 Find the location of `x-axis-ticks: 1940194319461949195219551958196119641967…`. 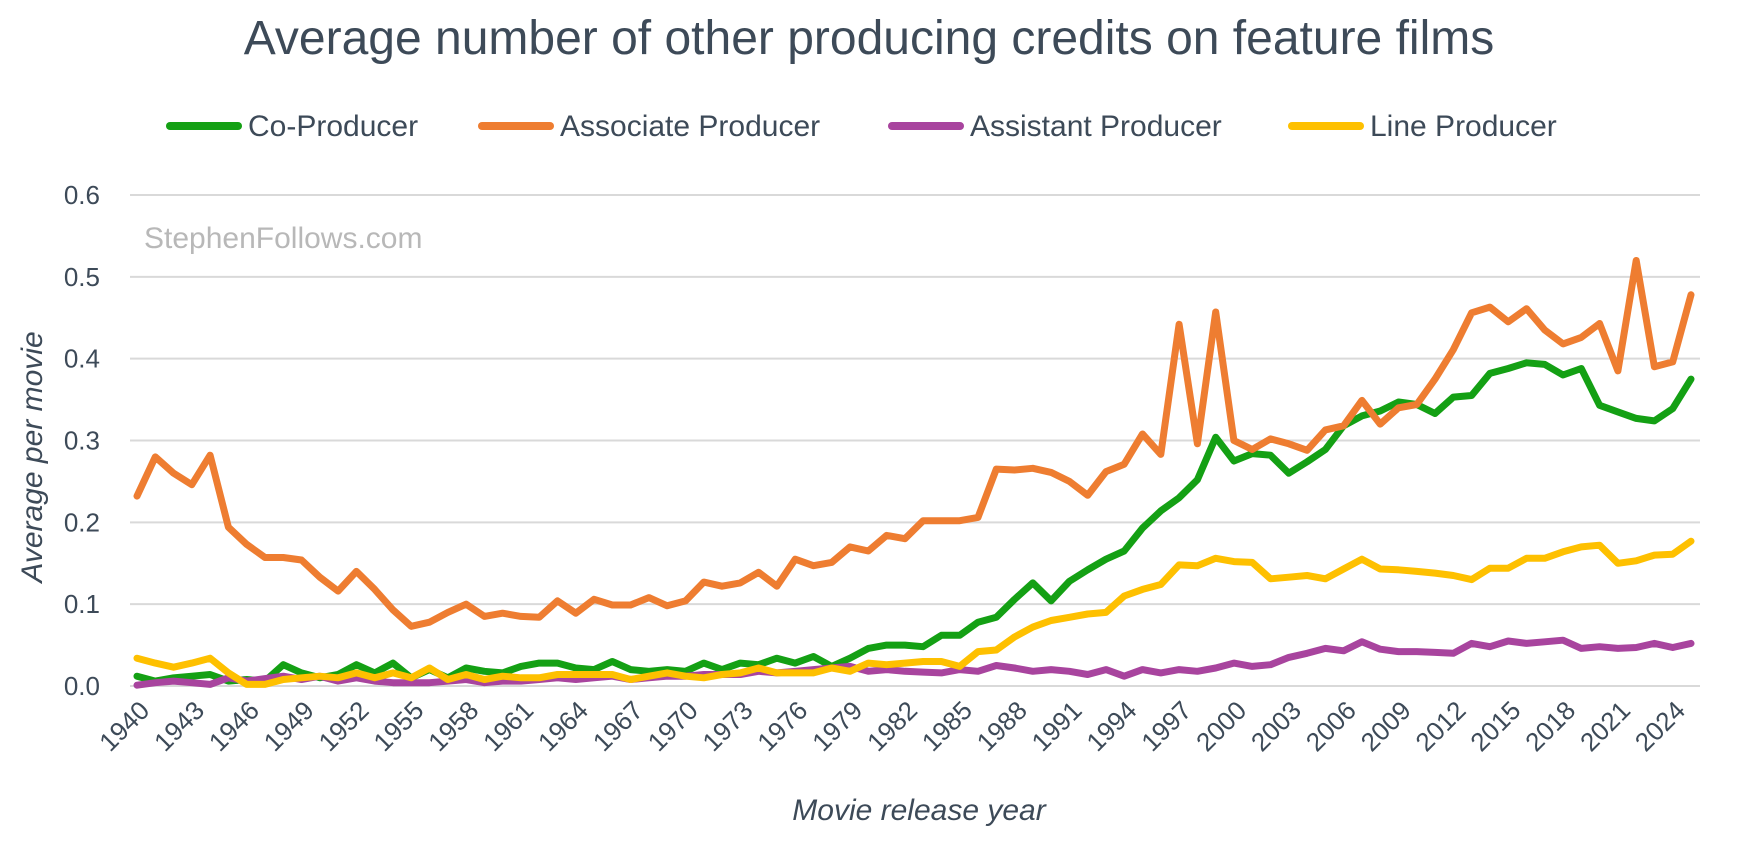

x-axis-ticks: 1940194319461949195219551958196119641967… is located at coordinates (892, 726).